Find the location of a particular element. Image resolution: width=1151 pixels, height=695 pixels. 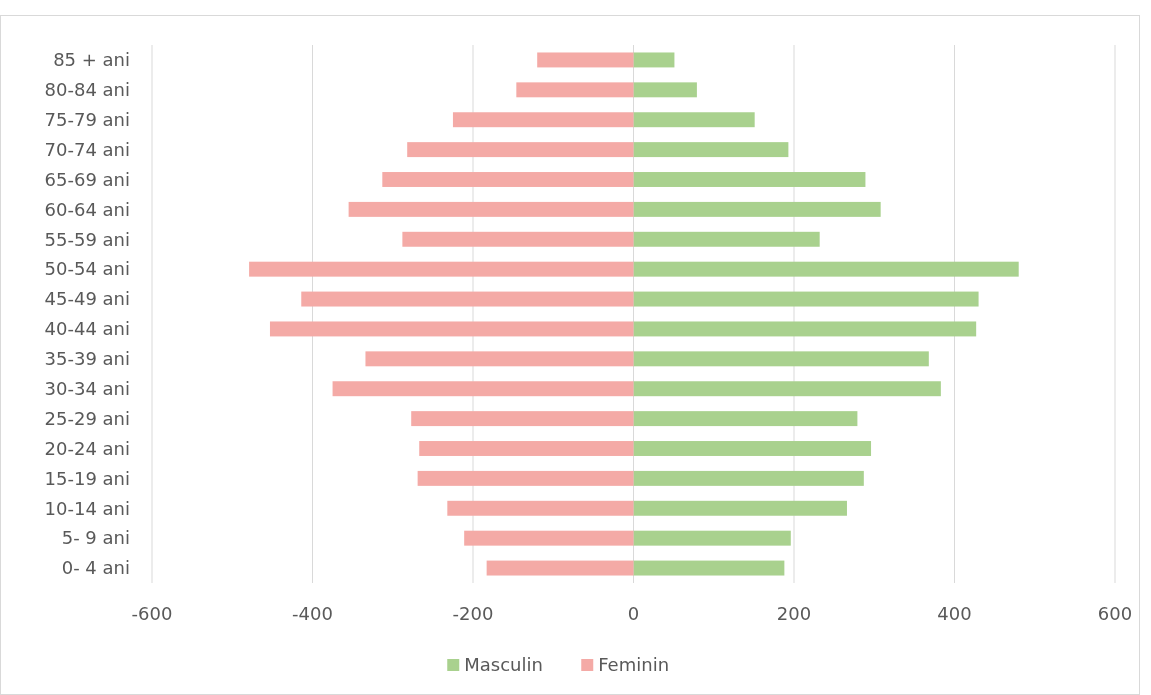

y-tick-label: 75-79 ani is located at coordinates (87, 120).